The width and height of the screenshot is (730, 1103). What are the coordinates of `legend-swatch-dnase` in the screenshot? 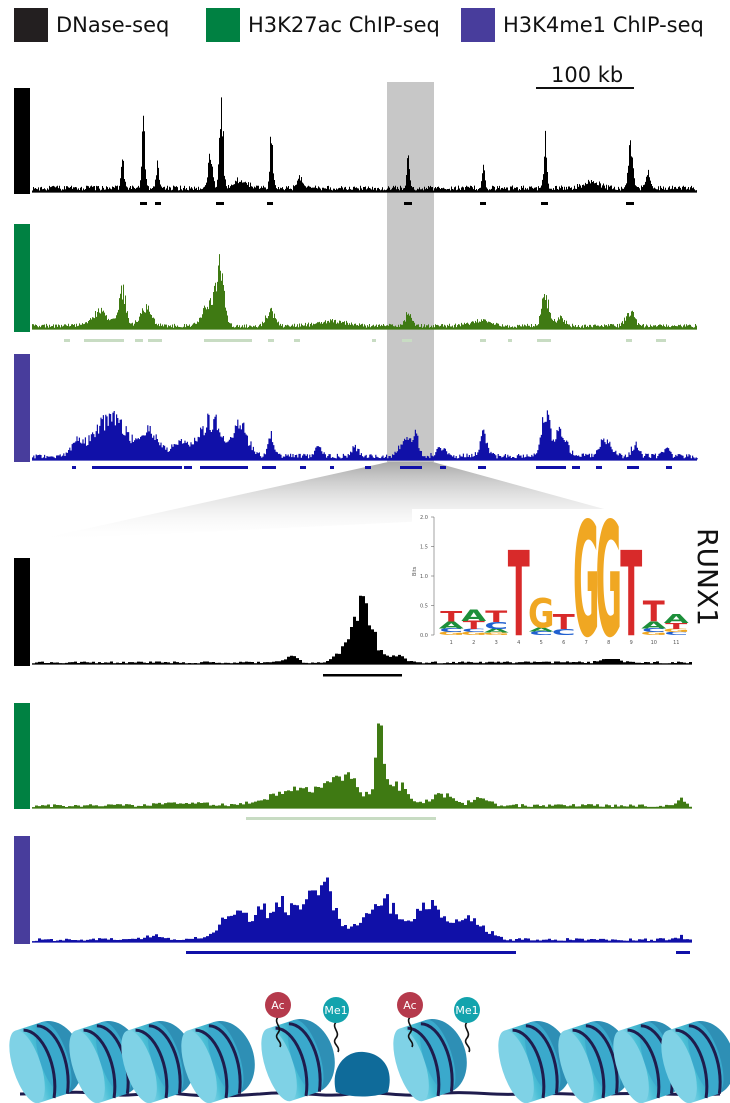 It's located at (31, 25).